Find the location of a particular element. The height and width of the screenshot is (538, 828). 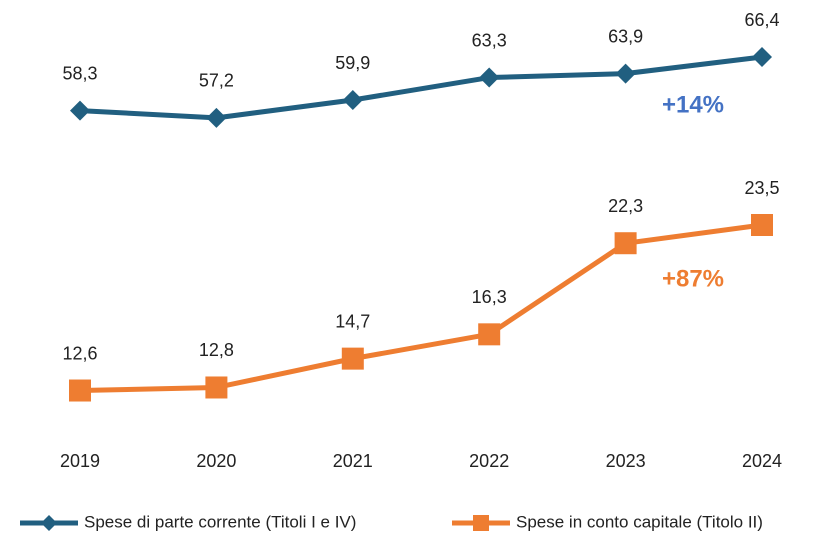

data-label: 57,2 is located at coordinates (216, 81).